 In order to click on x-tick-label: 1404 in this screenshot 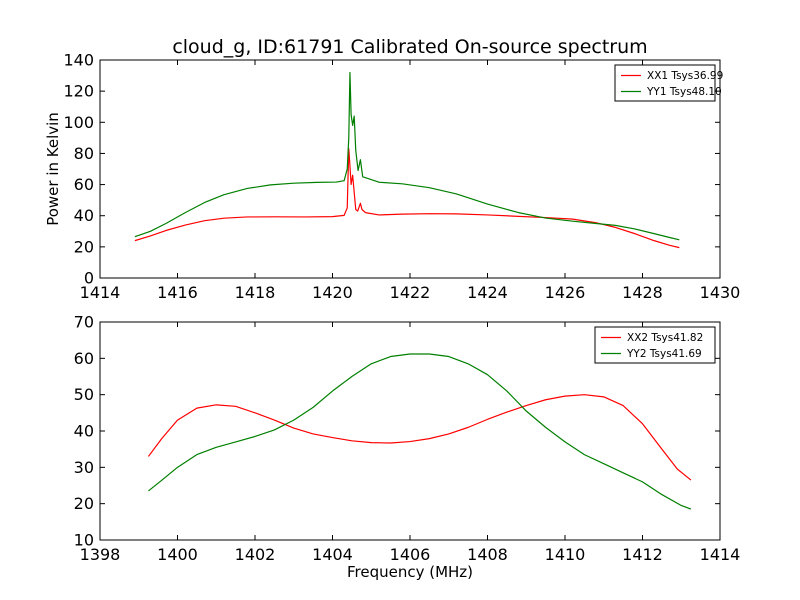, I will do `click(332, 554)`.